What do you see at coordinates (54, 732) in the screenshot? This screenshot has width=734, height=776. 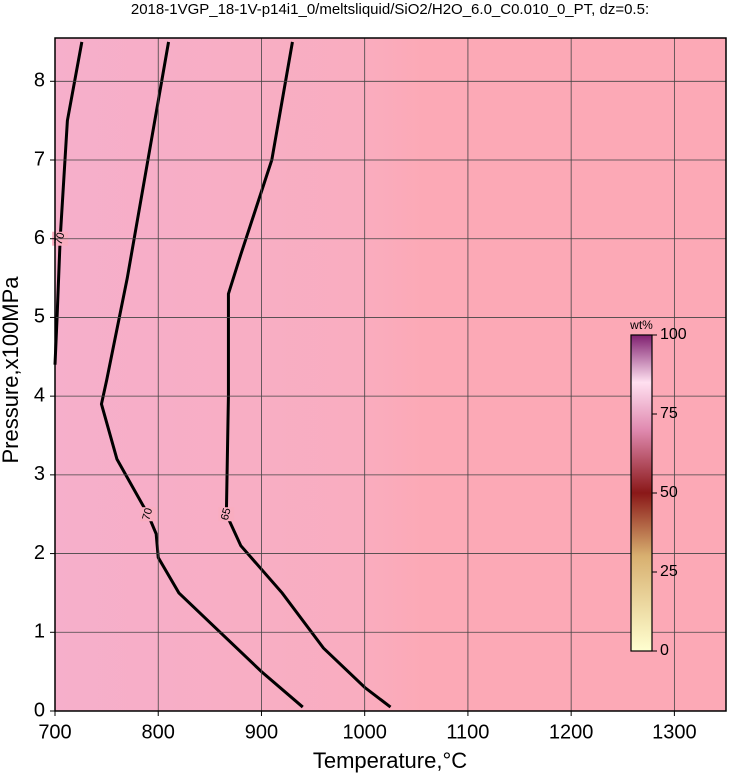 I see `x-tick-label: 700` at bounding box center [54, 732].